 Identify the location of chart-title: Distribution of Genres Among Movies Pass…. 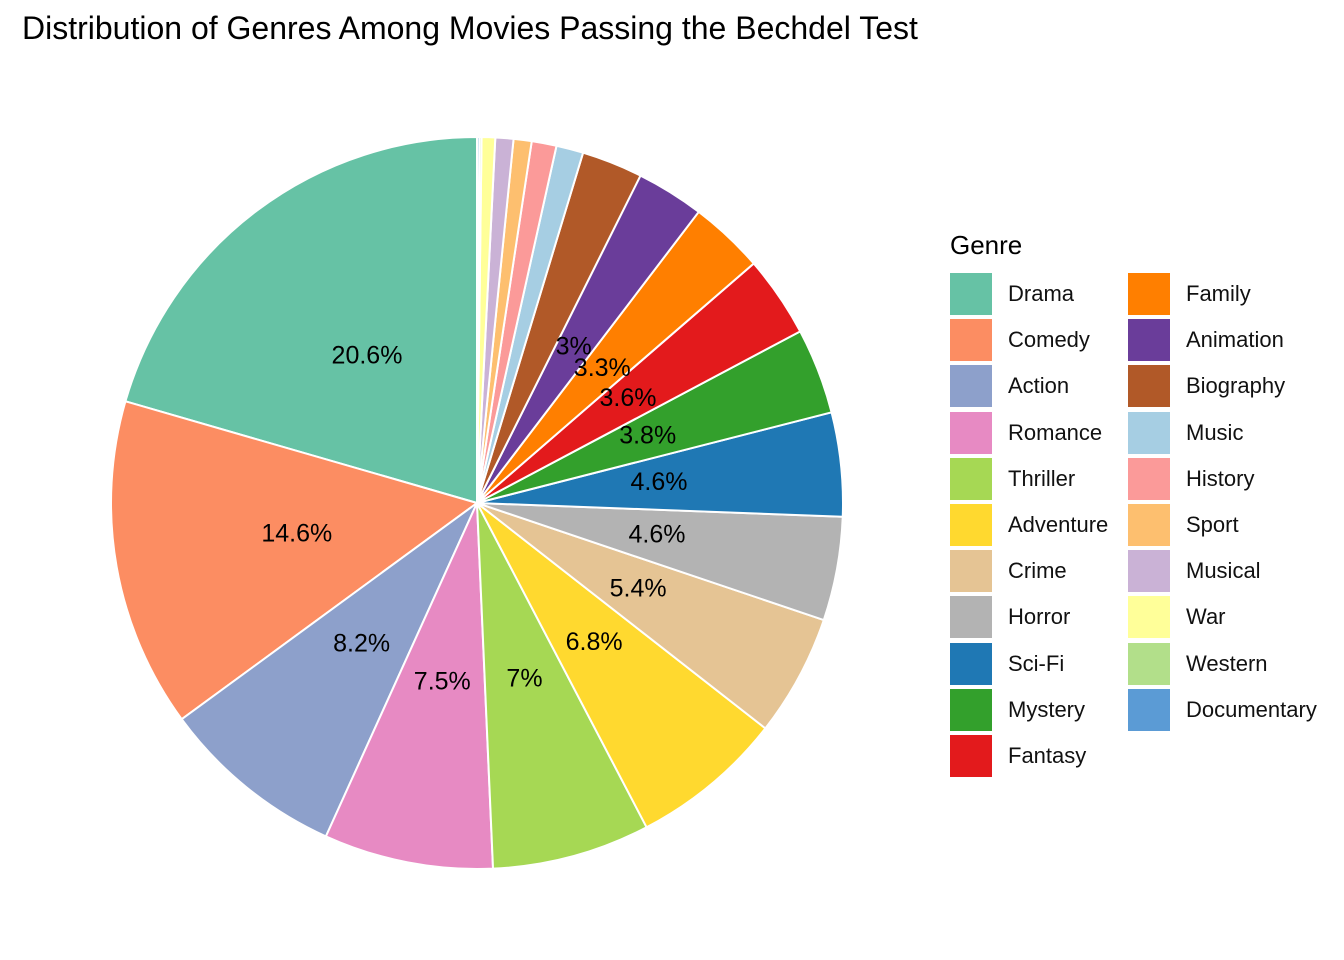
(470, 28).